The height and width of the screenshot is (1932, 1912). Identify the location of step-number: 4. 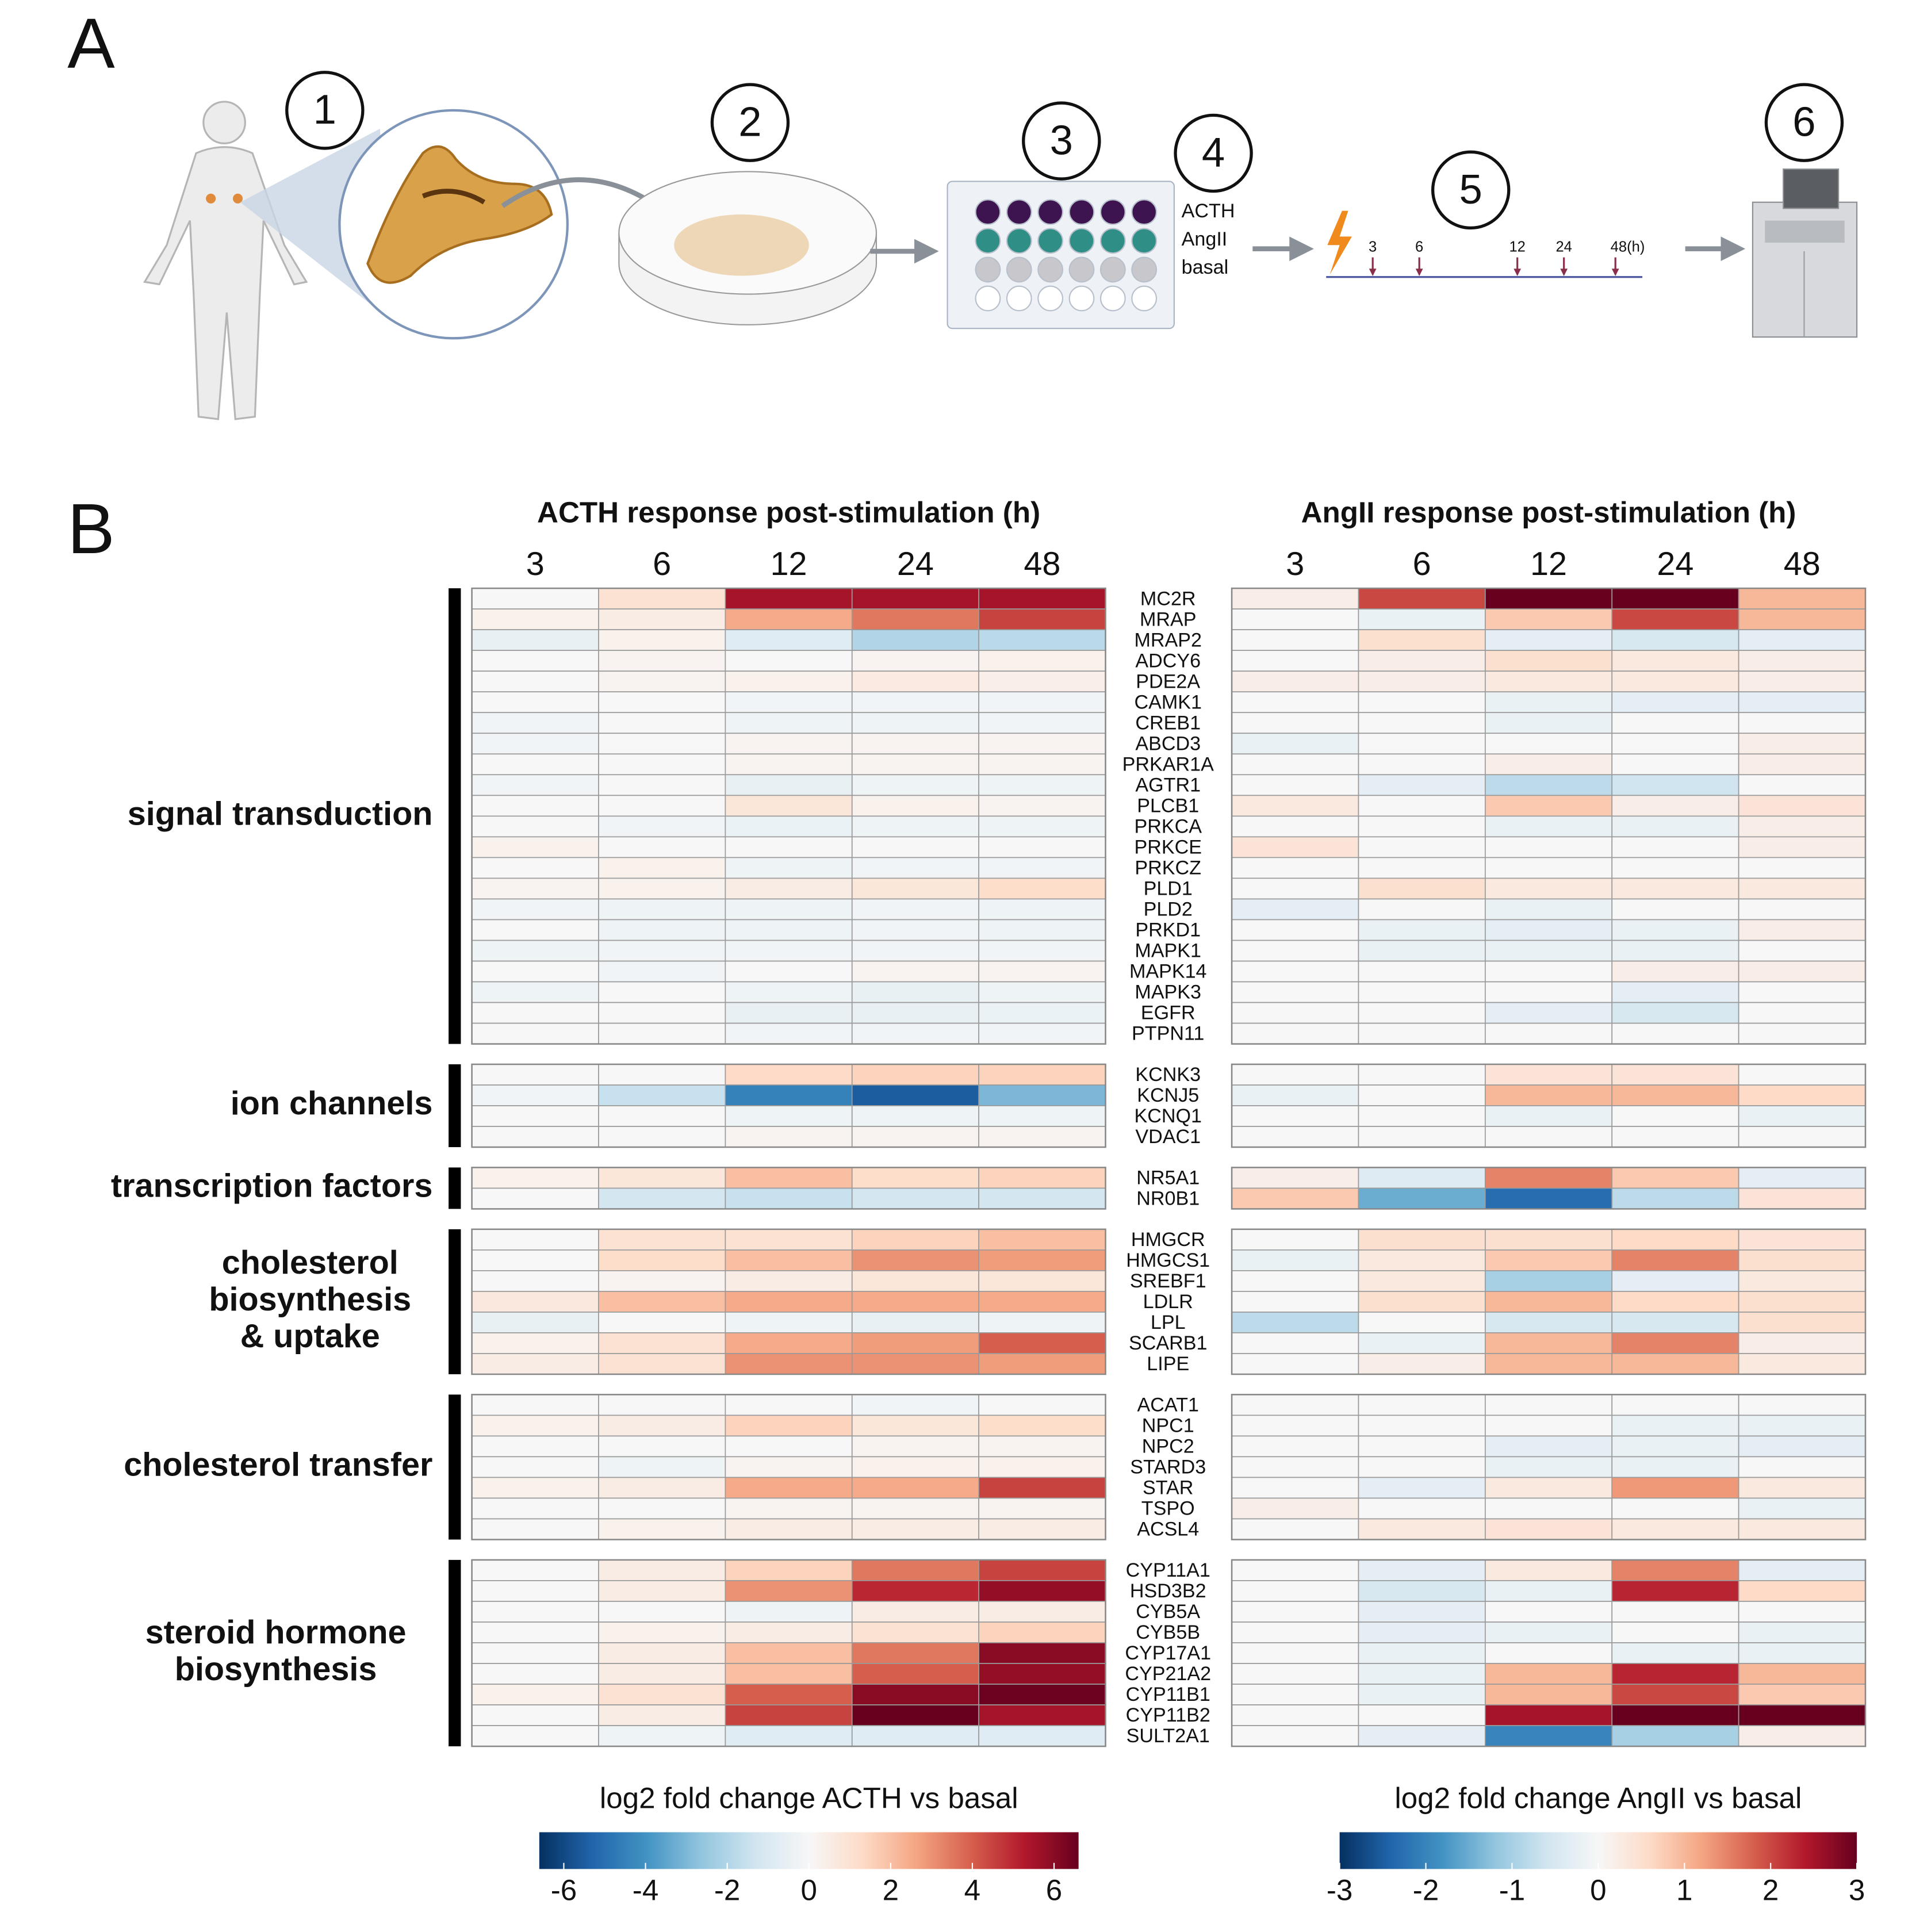
(1213, 152).